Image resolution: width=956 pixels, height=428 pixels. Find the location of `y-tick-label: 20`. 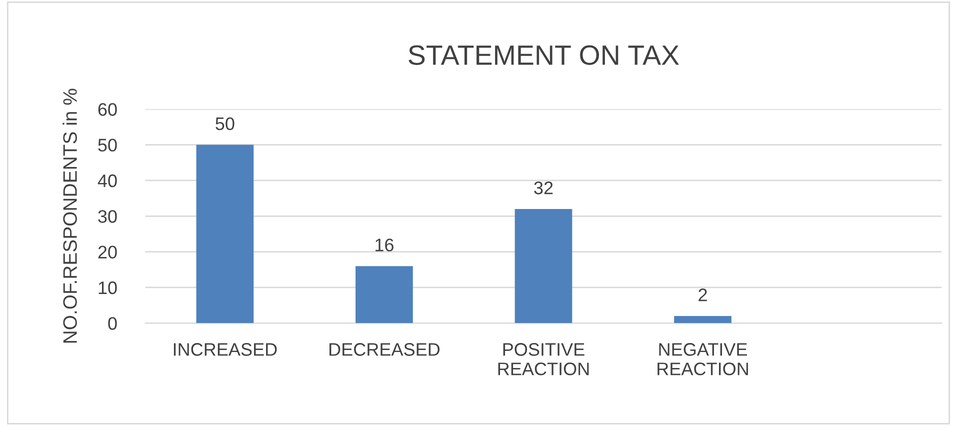

y-tick-label: 20 is located at coordinates (107, 252).